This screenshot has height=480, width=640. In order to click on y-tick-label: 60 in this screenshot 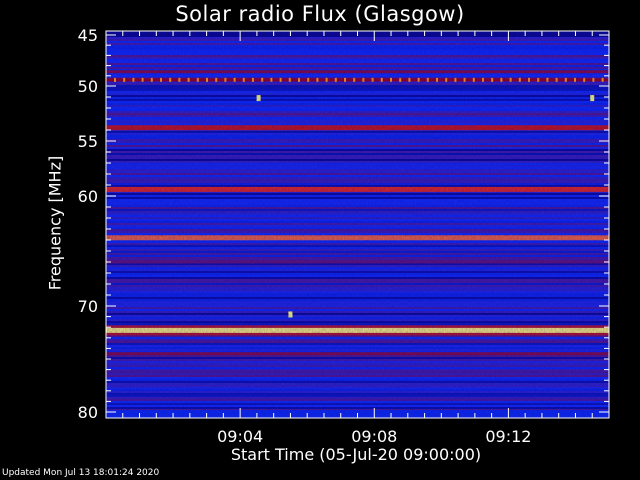, I will do `click(88, 196)`.